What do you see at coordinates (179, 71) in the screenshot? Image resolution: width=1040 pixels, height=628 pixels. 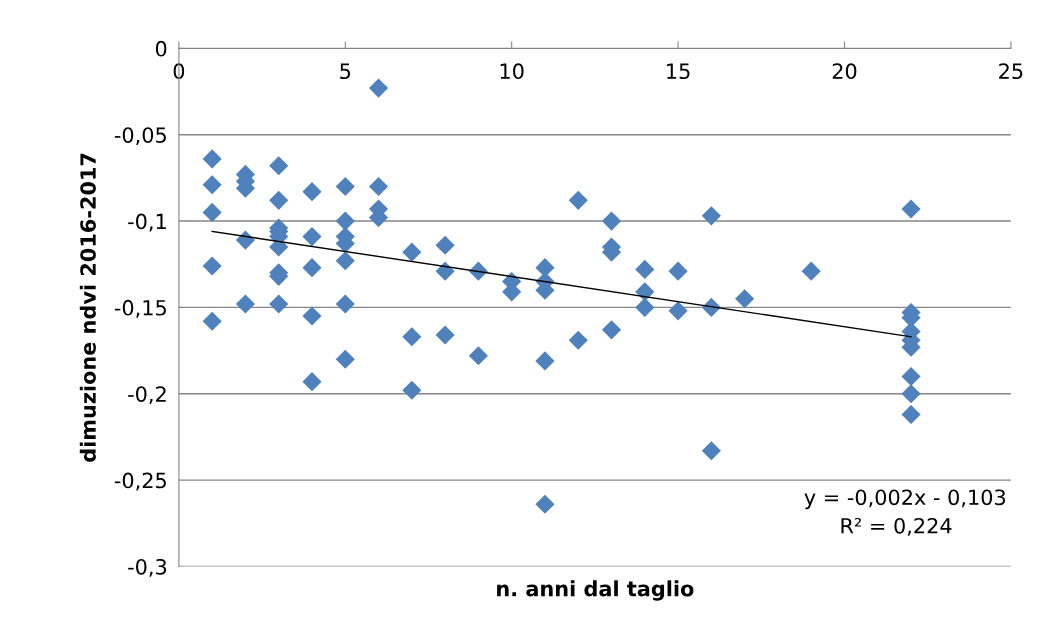 I see `x-tick-label: 0` at bounding box center [179, 71].